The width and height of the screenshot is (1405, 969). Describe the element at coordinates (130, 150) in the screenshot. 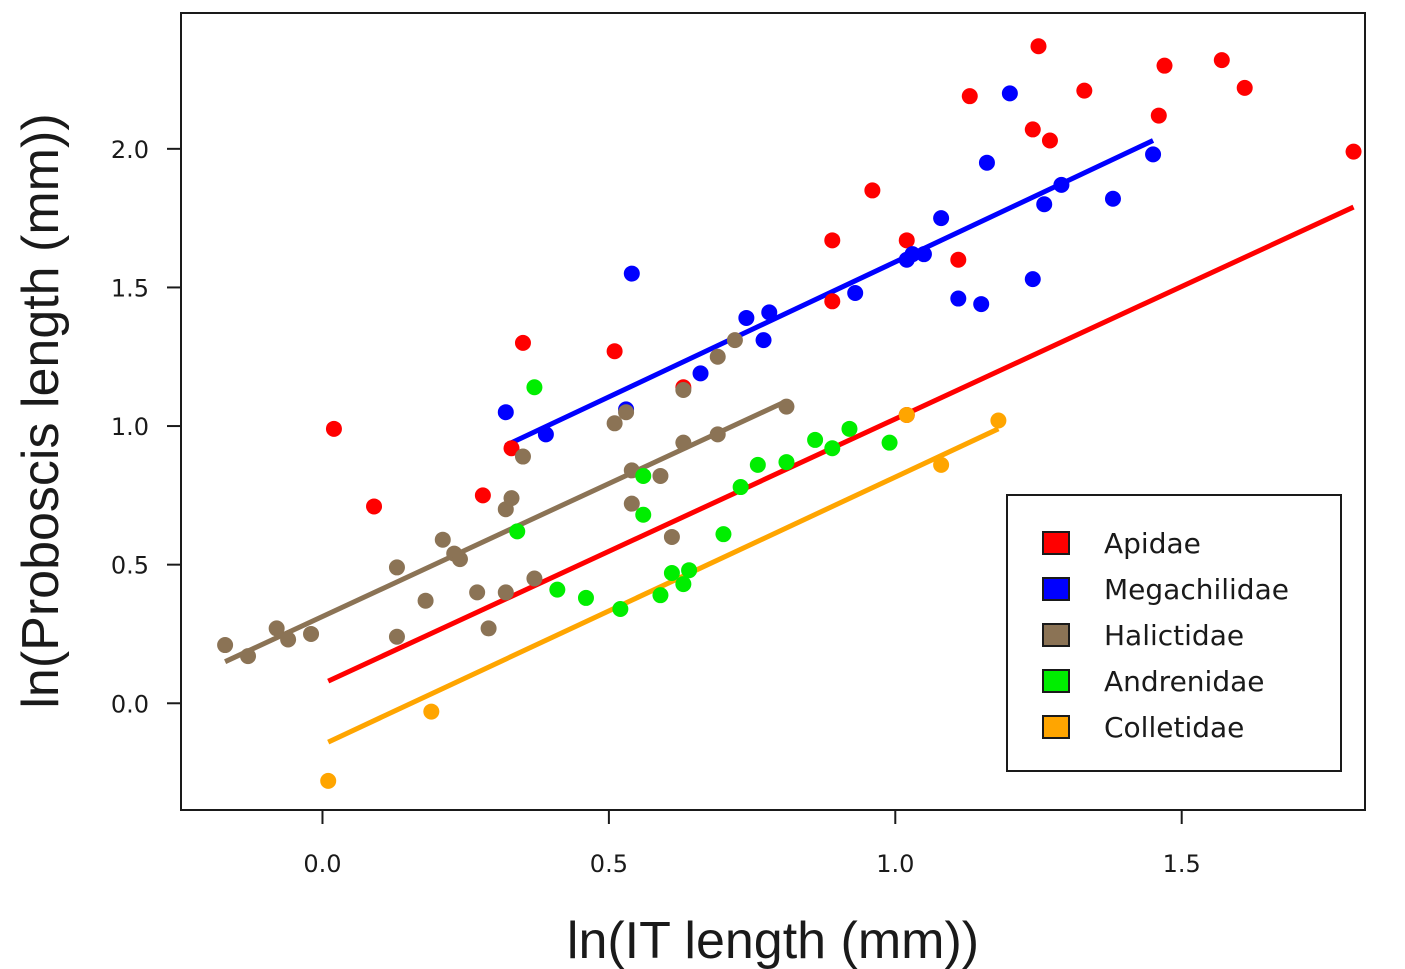

I see `y-tick-label: 2.0` at that location.